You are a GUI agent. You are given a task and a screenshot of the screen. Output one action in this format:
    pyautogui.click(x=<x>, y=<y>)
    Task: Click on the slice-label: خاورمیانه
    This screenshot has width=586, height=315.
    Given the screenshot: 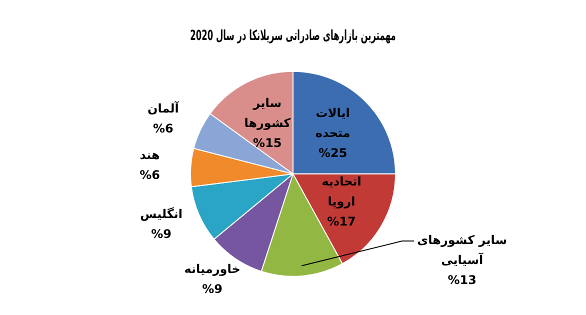 What is the action you would take?
    pyautogui.click(x=212, y=269)
    